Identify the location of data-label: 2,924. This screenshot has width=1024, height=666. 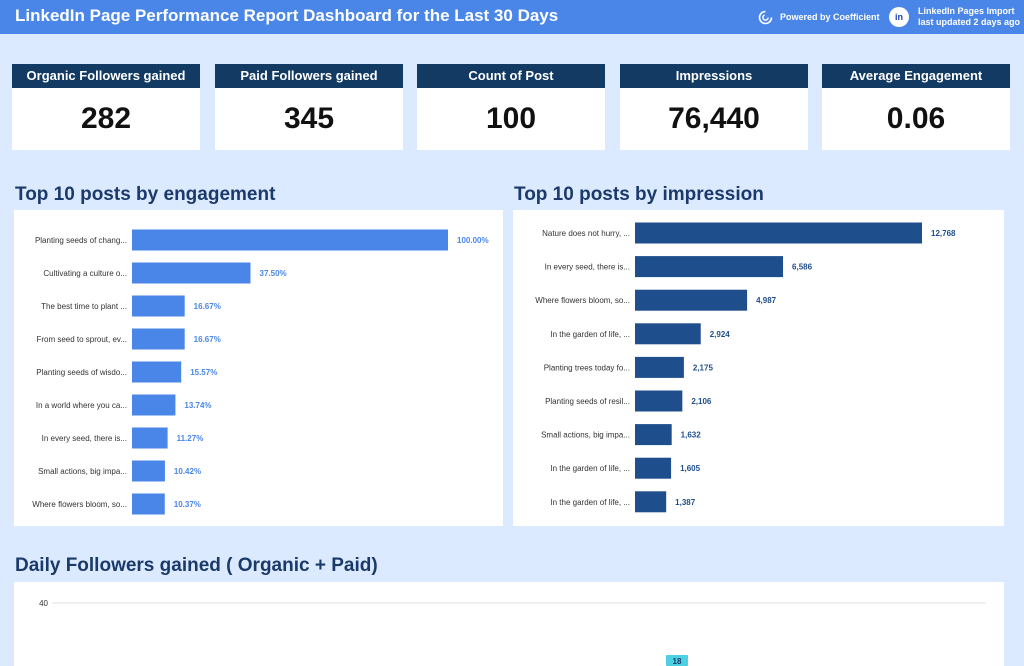
(720, 334).